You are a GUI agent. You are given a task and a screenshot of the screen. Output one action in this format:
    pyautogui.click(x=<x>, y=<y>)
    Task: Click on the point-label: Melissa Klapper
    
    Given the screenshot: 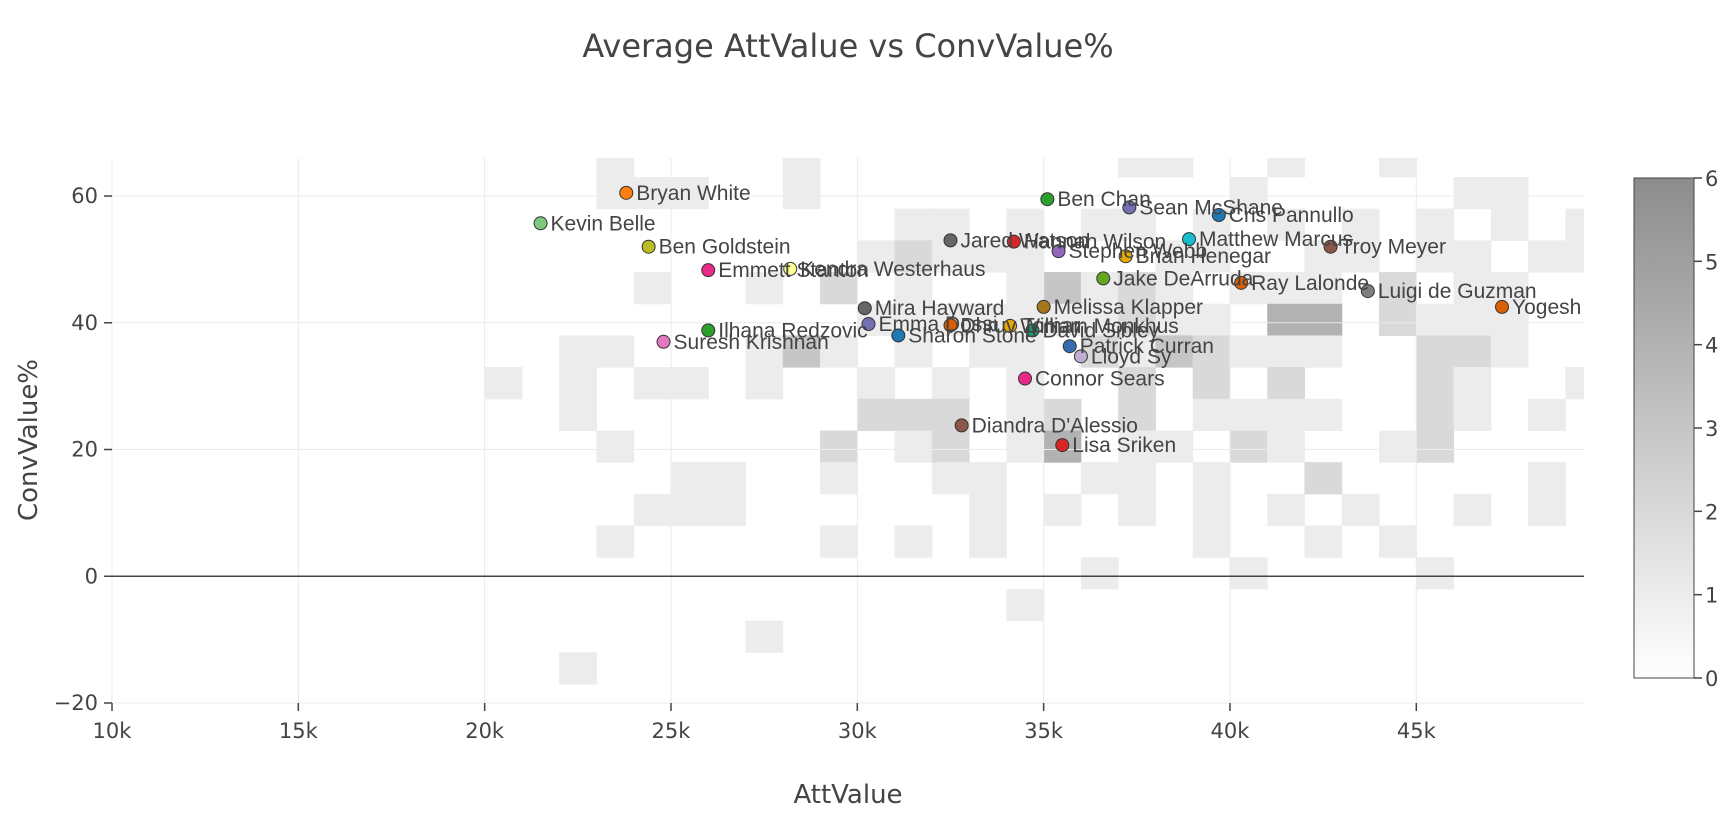 What is the action you would take?
    pyautogui.click(x=1128, y=307)
    